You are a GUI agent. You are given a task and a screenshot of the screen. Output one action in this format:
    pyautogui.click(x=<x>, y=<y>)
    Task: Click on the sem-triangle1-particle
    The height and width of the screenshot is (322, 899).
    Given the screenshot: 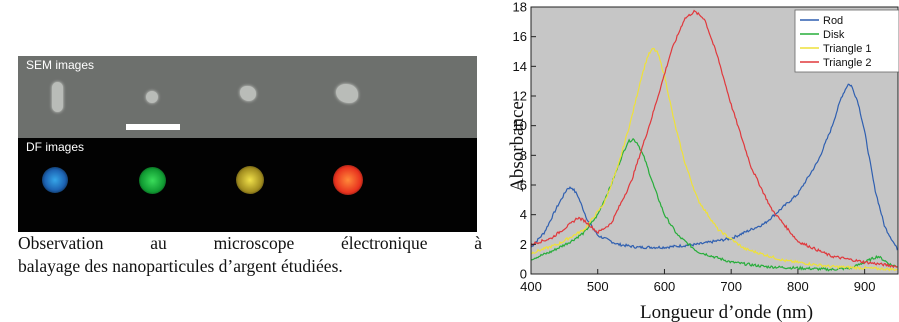 What is the action you would take?
    pyautogui.click(x=248, y=93)
    